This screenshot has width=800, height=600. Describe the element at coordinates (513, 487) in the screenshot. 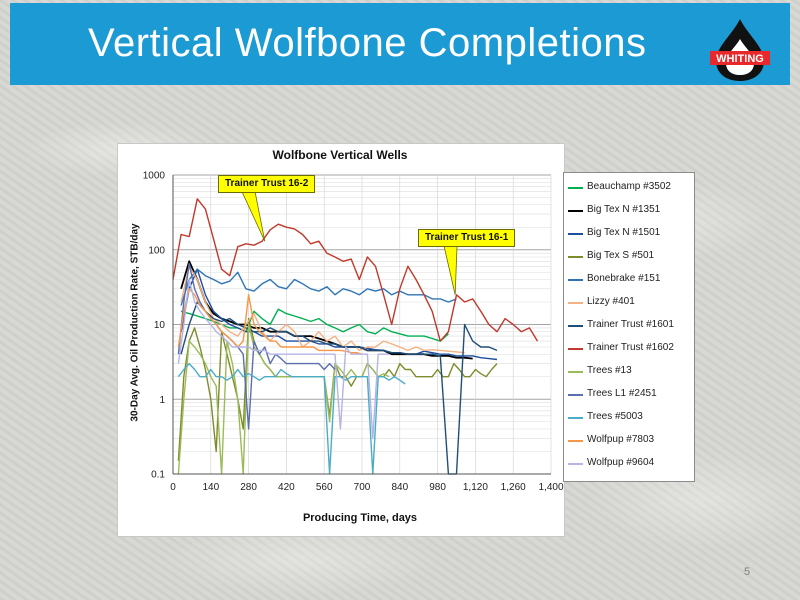

I see `x-tick-label: 1,260` at that location.